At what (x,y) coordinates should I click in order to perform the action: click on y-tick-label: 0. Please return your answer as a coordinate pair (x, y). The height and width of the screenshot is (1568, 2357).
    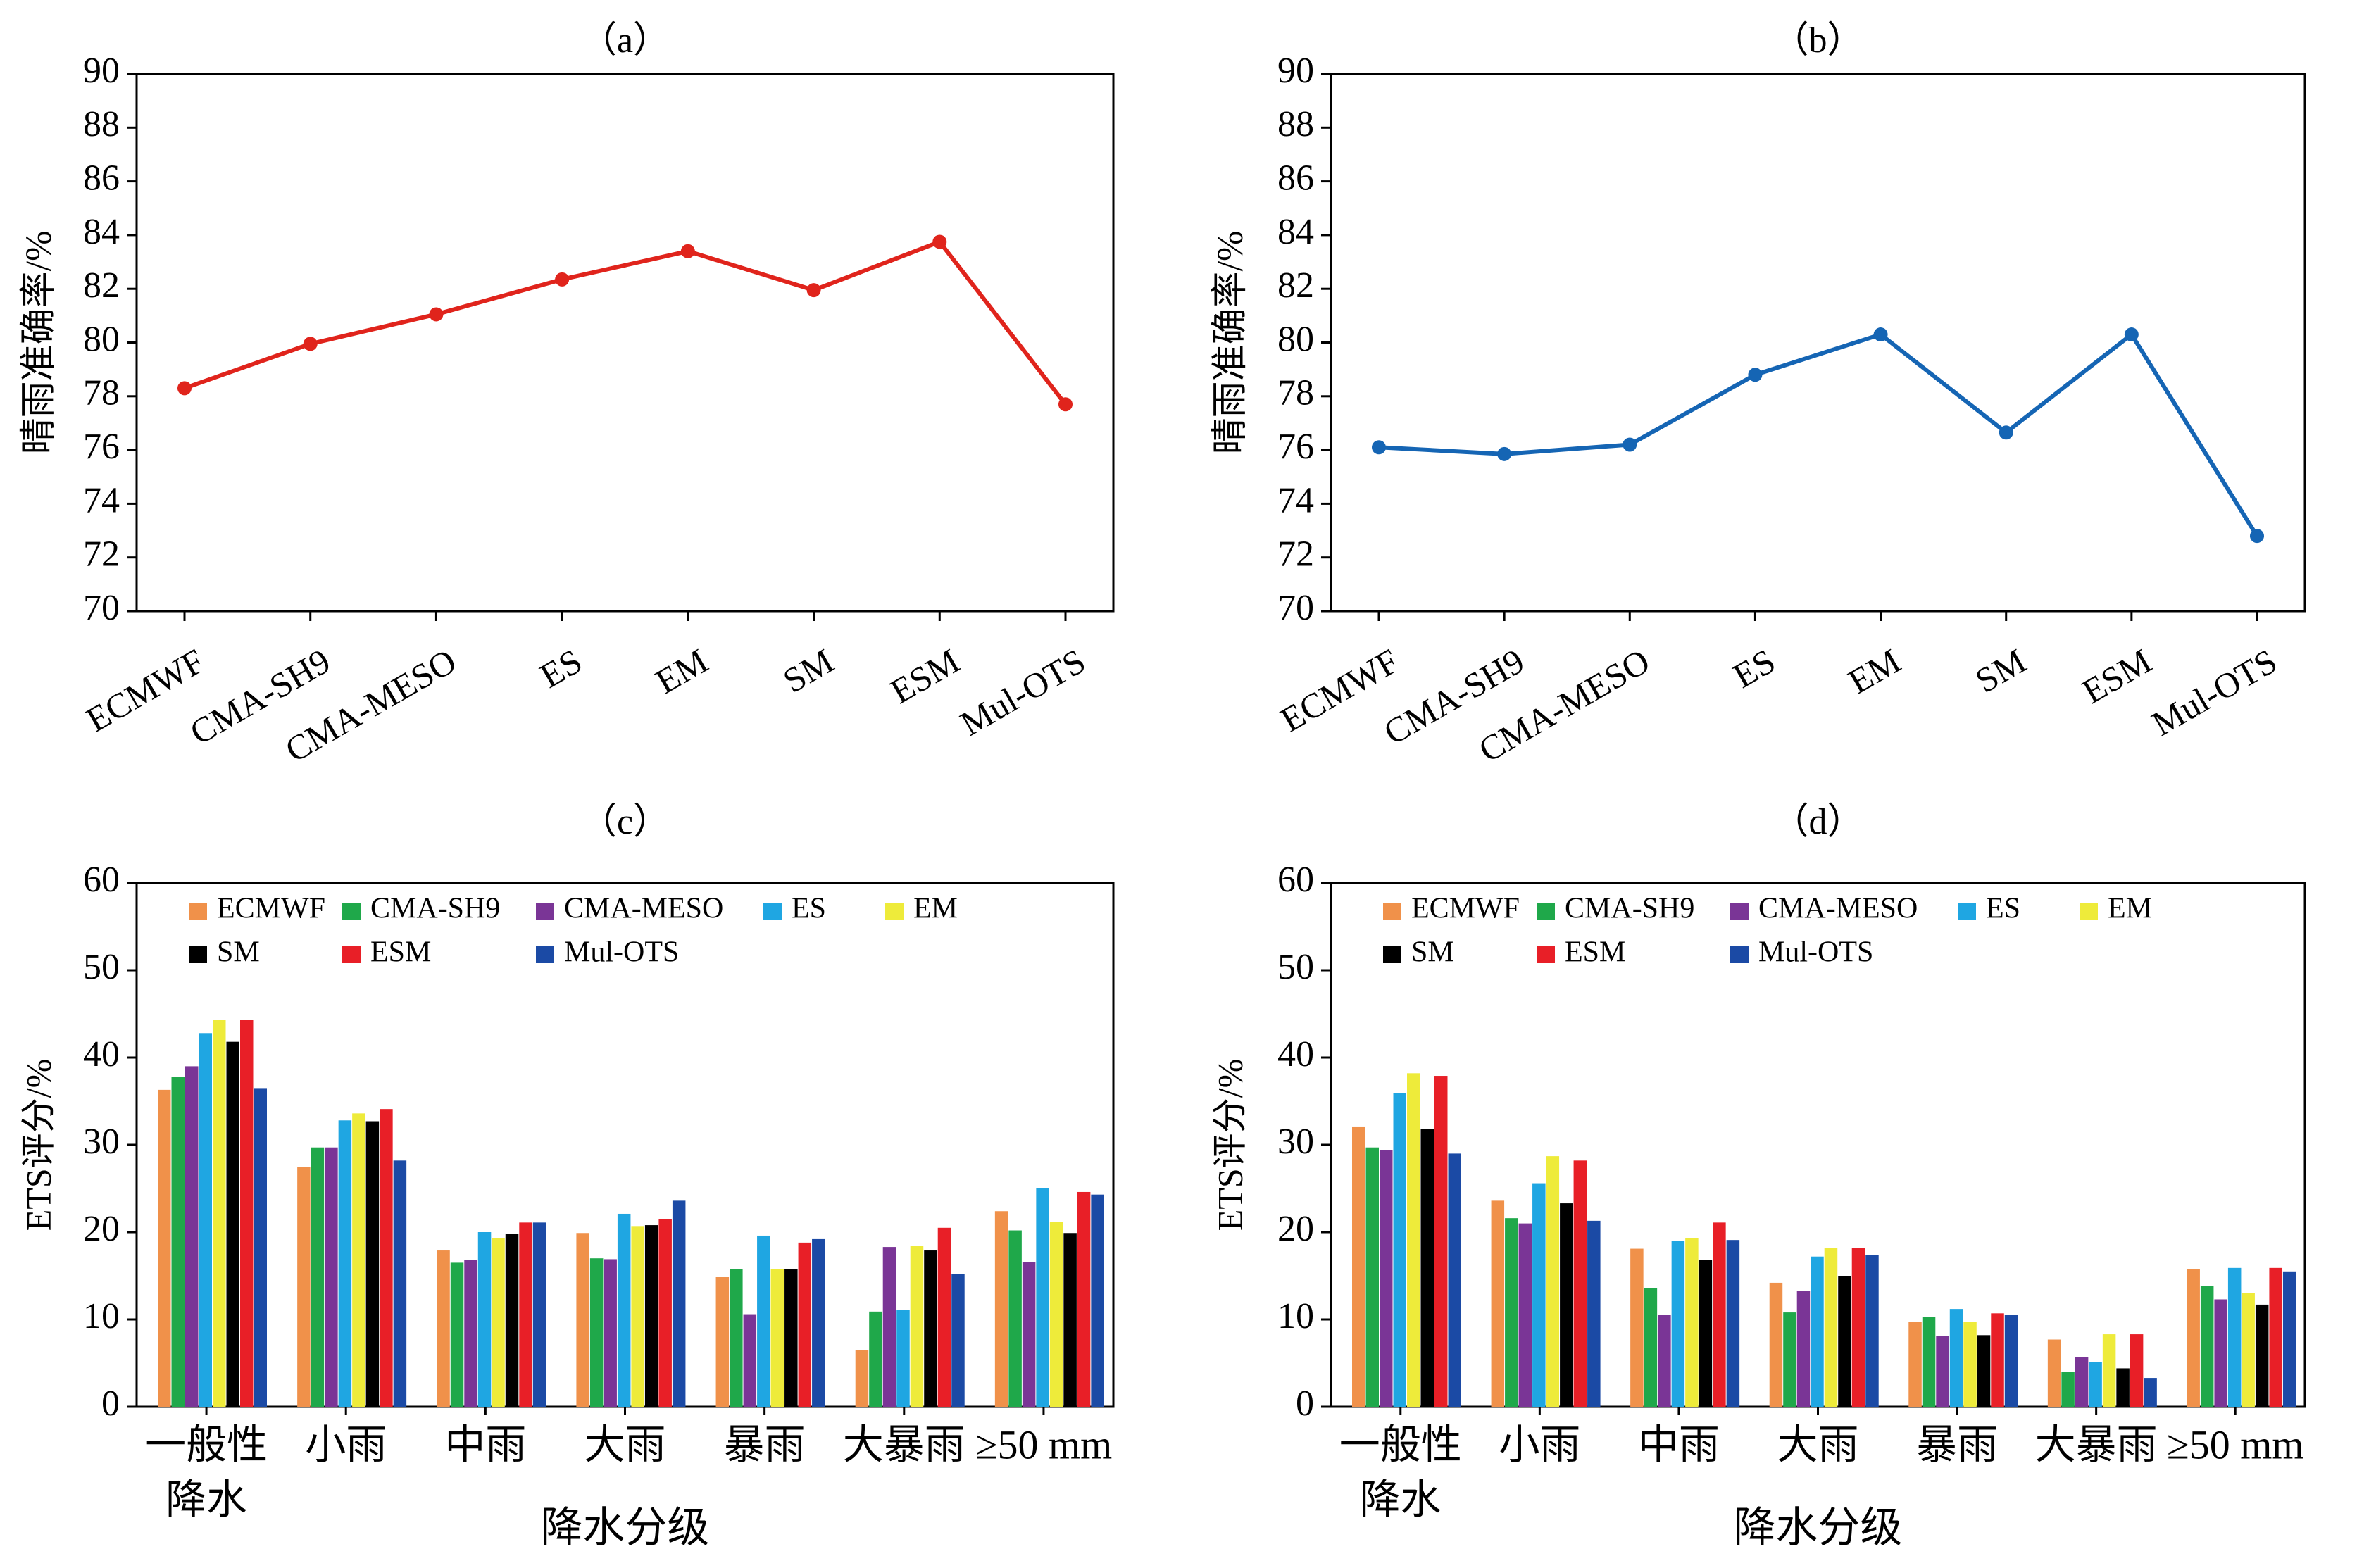
    Looking at the image, I should click on (1305, 1404).